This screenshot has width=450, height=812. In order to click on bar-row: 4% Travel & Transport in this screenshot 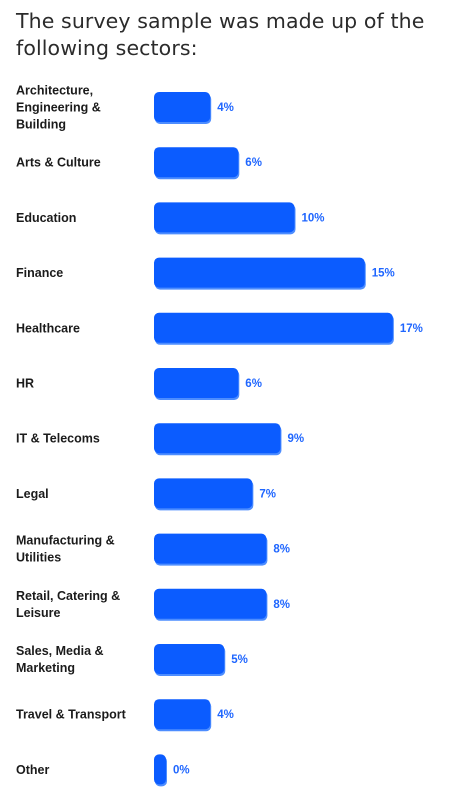, I will do `click(125, 715)`.